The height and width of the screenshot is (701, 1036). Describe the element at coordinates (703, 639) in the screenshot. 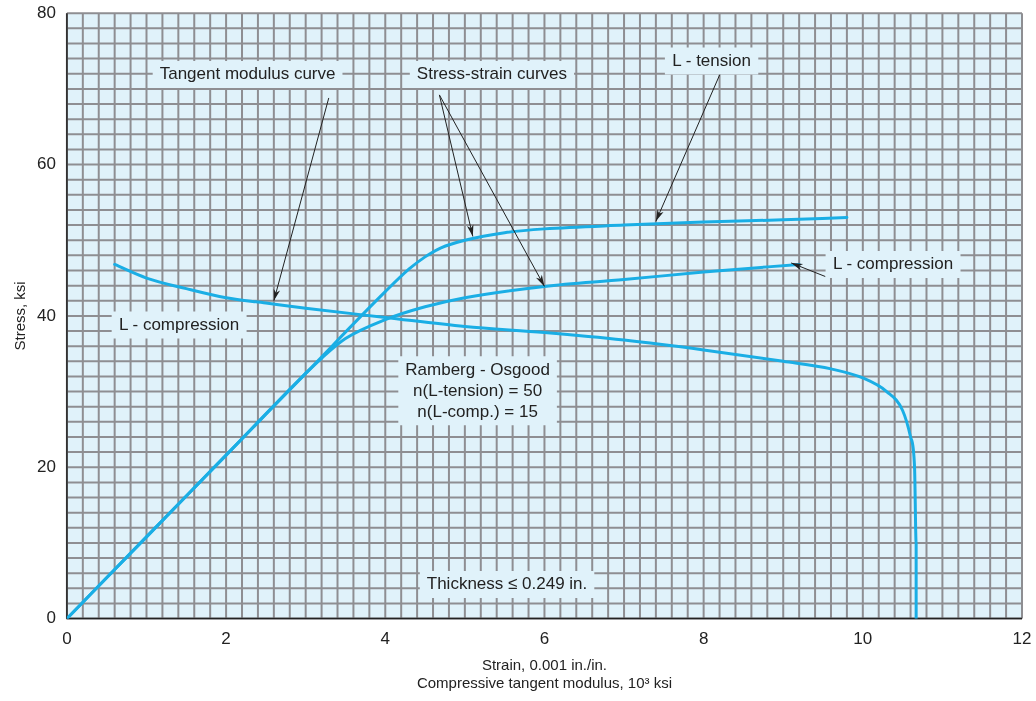

I see `x-tick-label: 8` at that location.